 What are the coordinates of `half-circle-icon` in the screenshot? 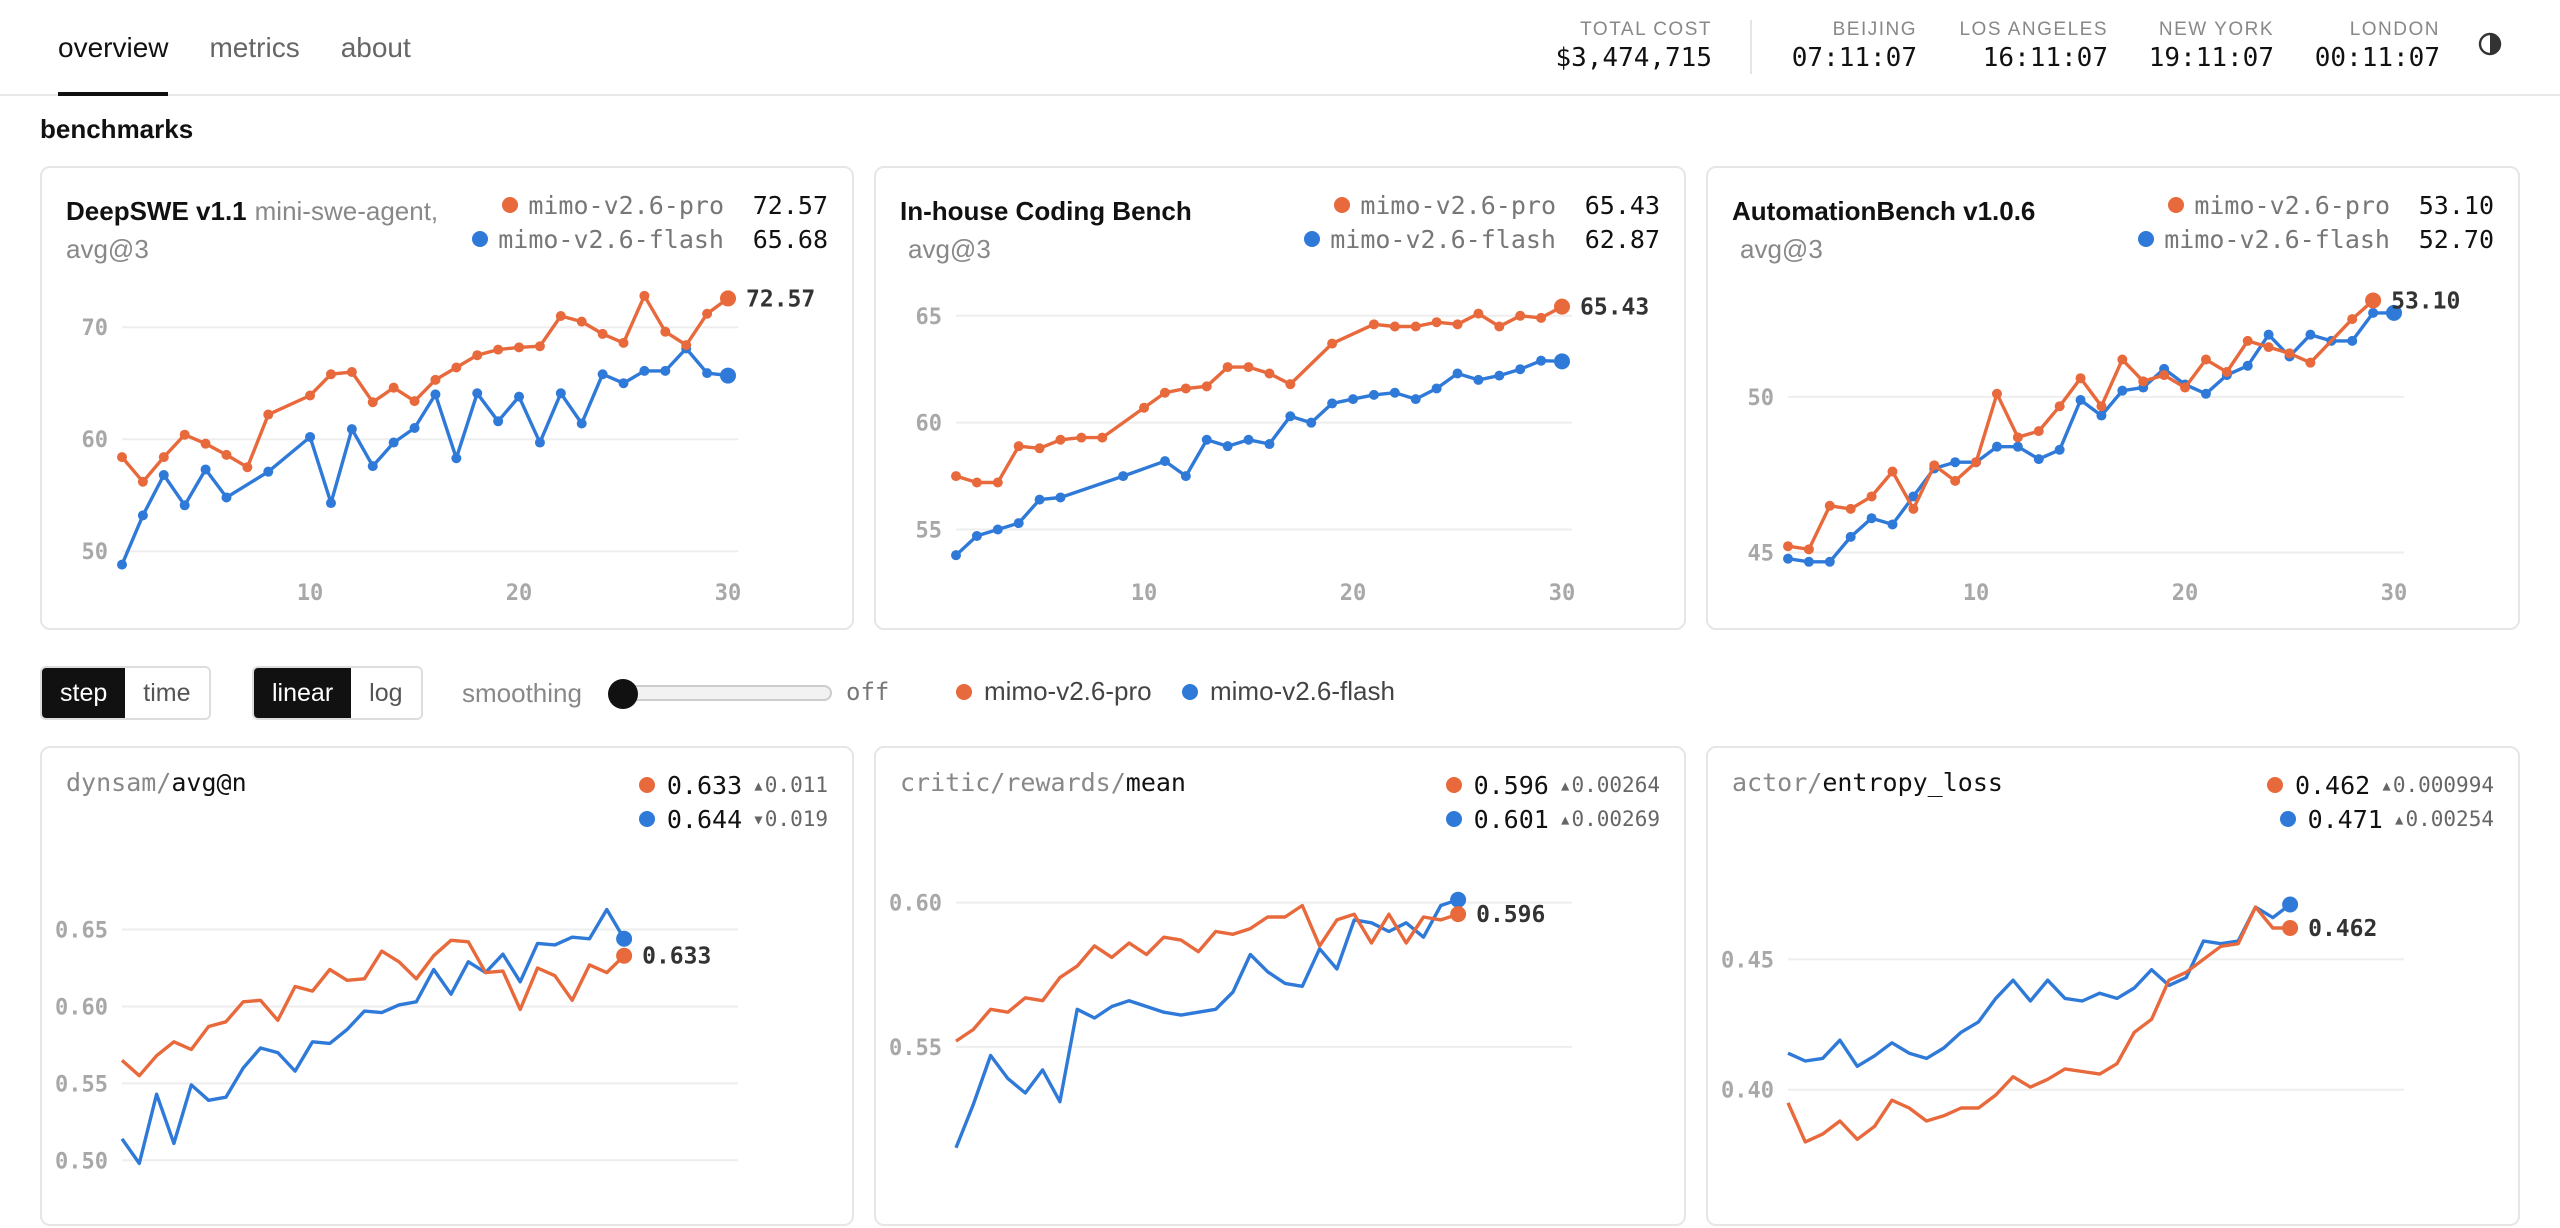 It's located at (2490, 44).